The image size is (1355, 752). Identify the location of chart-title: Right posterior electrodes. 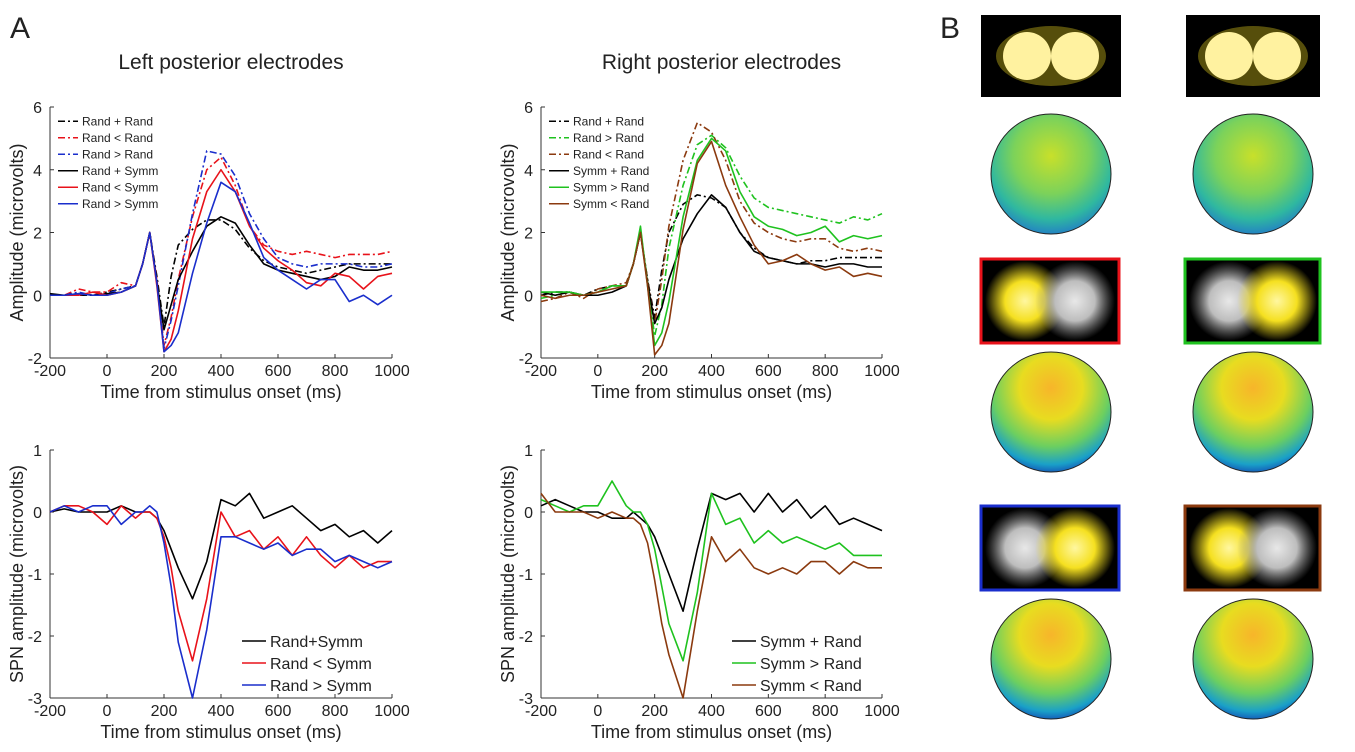
(721, 62).